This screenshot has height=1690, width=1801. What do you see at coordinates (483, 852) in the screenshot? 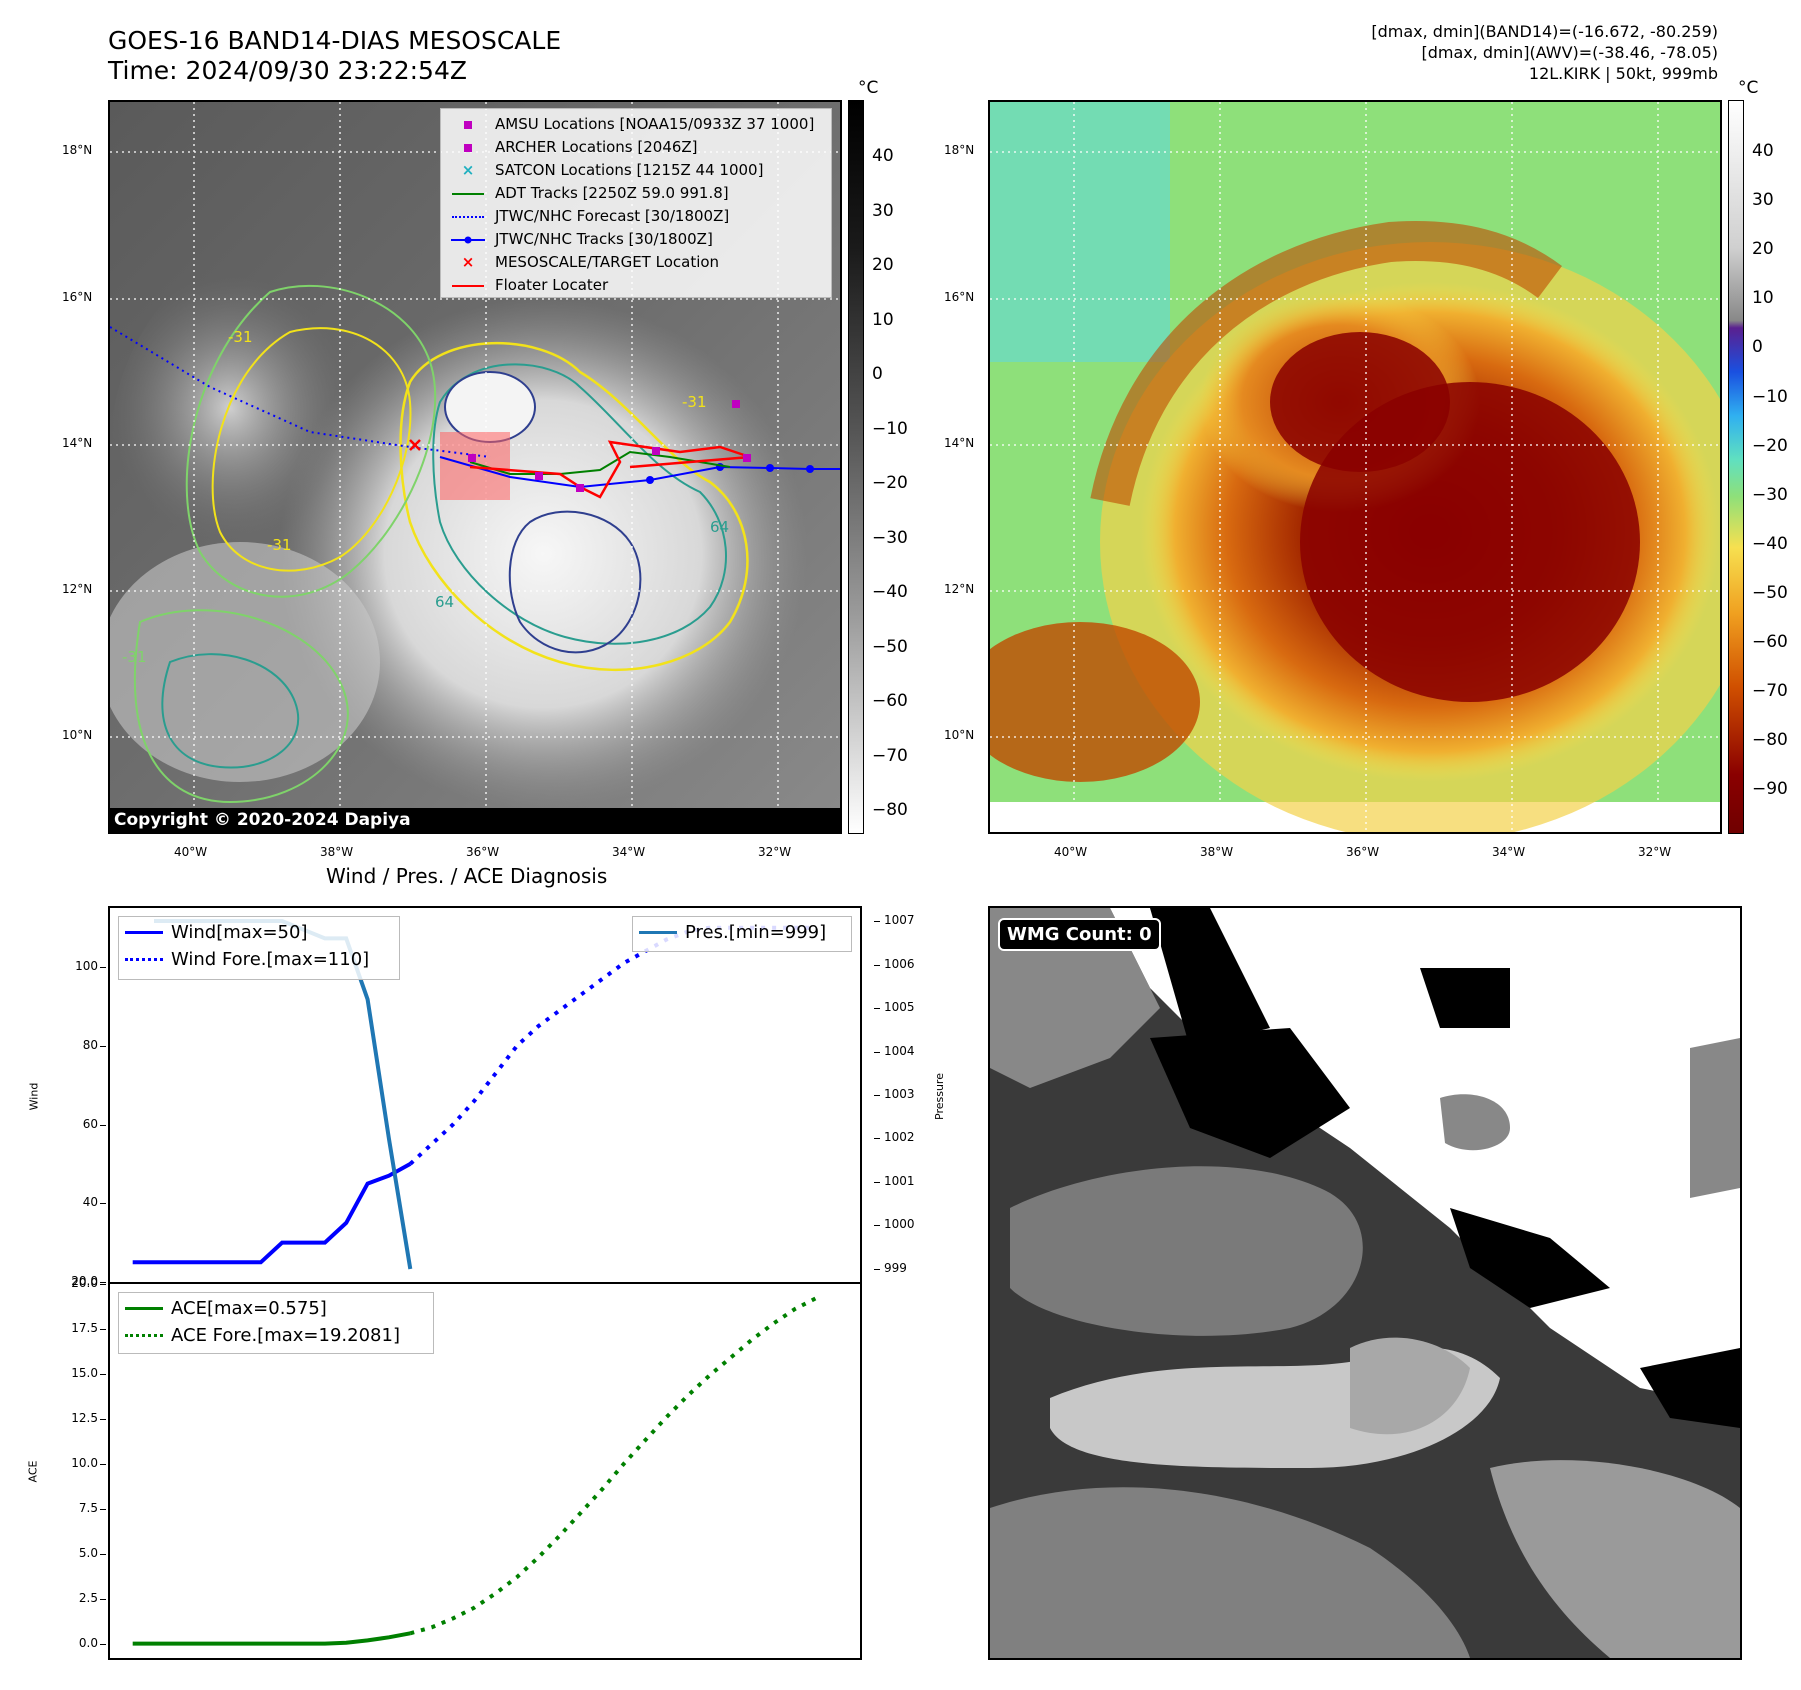
I see `lon-tick: 36°W` at bounding box center [483, 852].